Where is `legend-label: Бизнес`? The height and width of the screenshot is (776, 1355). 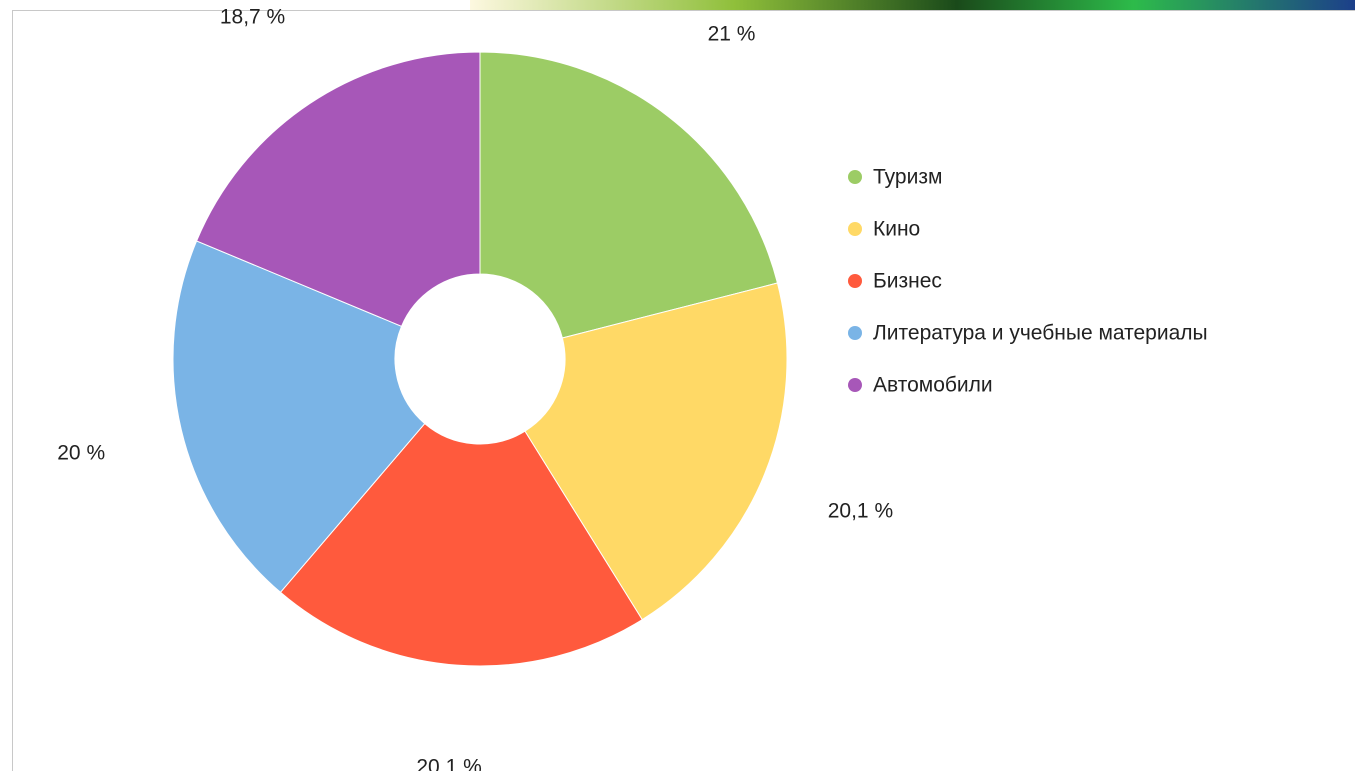
legend-label: Бизнес is located at coordinates (907, 281).